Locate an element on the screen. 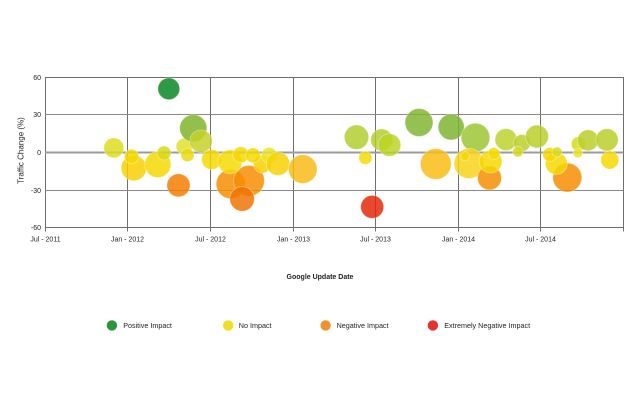 This screenshot has height=405, width=640. svg-text: 30 is located at coordinates (37, 115).